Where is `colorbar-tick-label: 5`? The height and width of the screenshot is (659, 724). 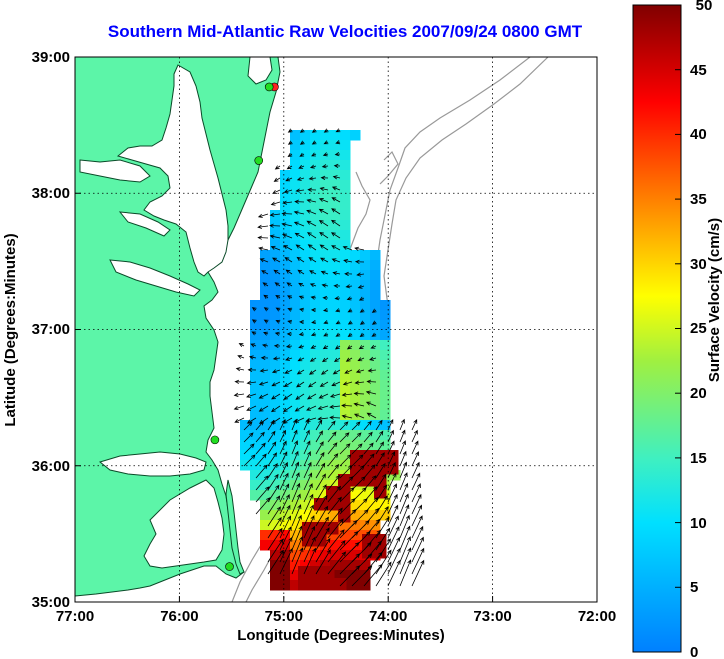
colorbar-tick-label: 5 is located at coordinates (694, 587).